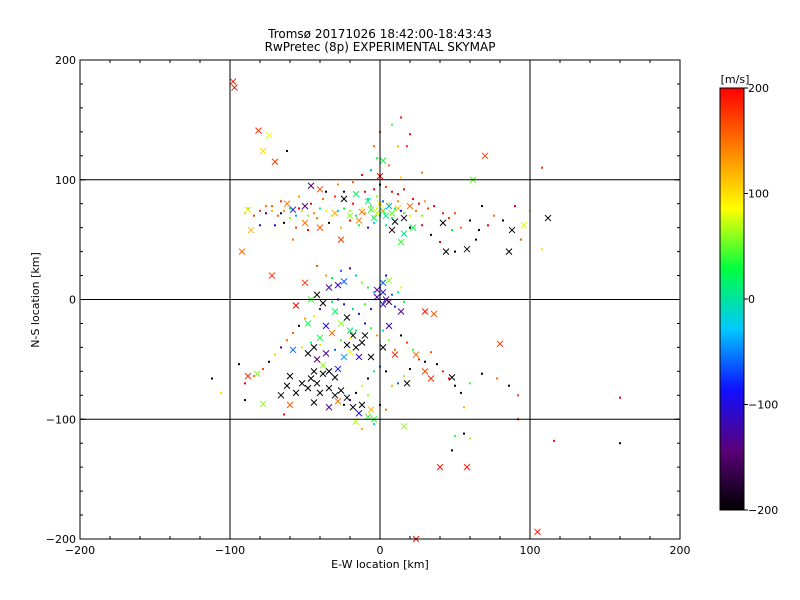  I want to click on y-tick-label: 100, so click(65, 180).